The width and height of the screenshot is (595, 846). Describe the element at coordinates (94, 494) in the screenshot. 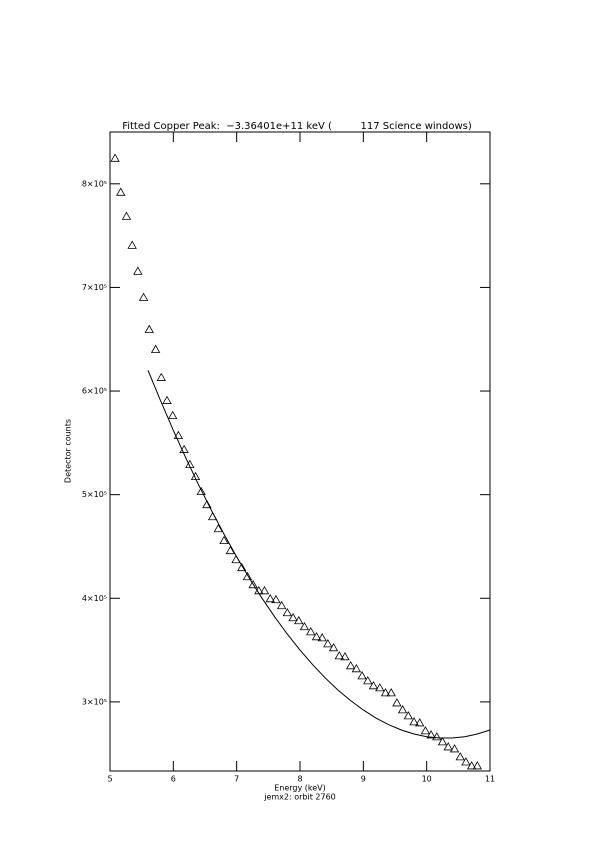

I see `y-tick-label: 5×10⁵` at that location.